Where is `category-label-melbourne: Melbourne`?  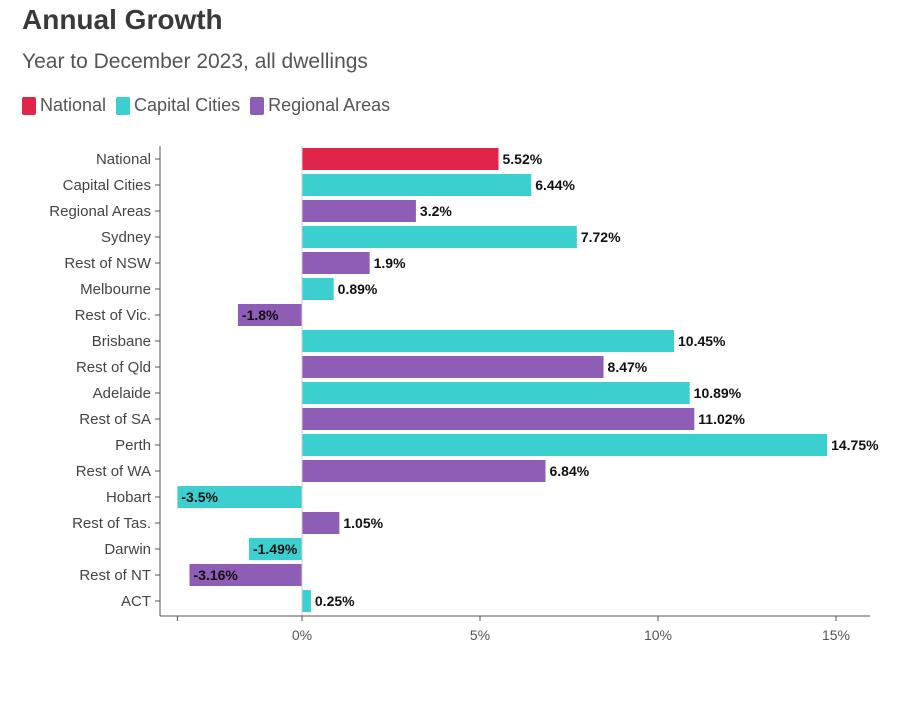 category-label-melbourne: Melbourne is located at coordinates (115, 289).